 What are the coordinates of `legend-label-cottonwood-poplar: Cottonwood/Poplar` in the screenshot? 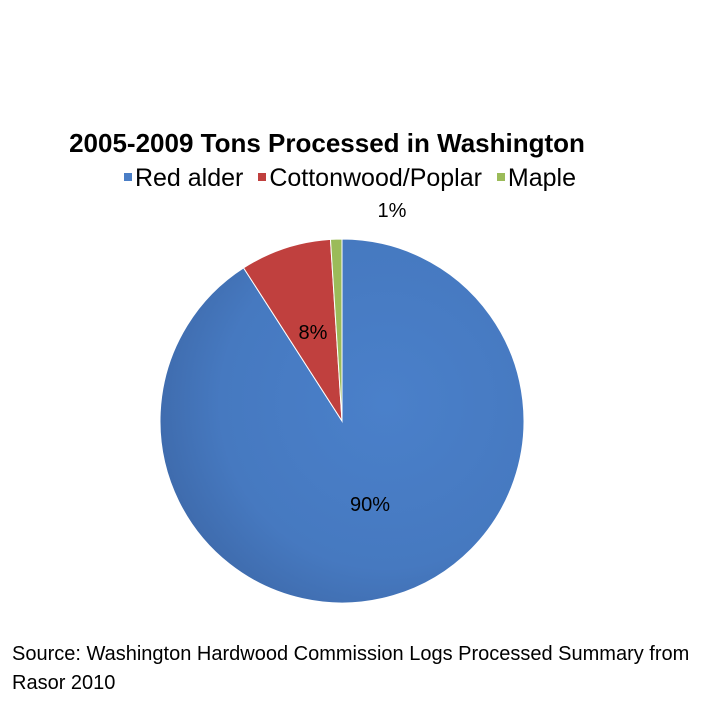 It's located at (375, 178).